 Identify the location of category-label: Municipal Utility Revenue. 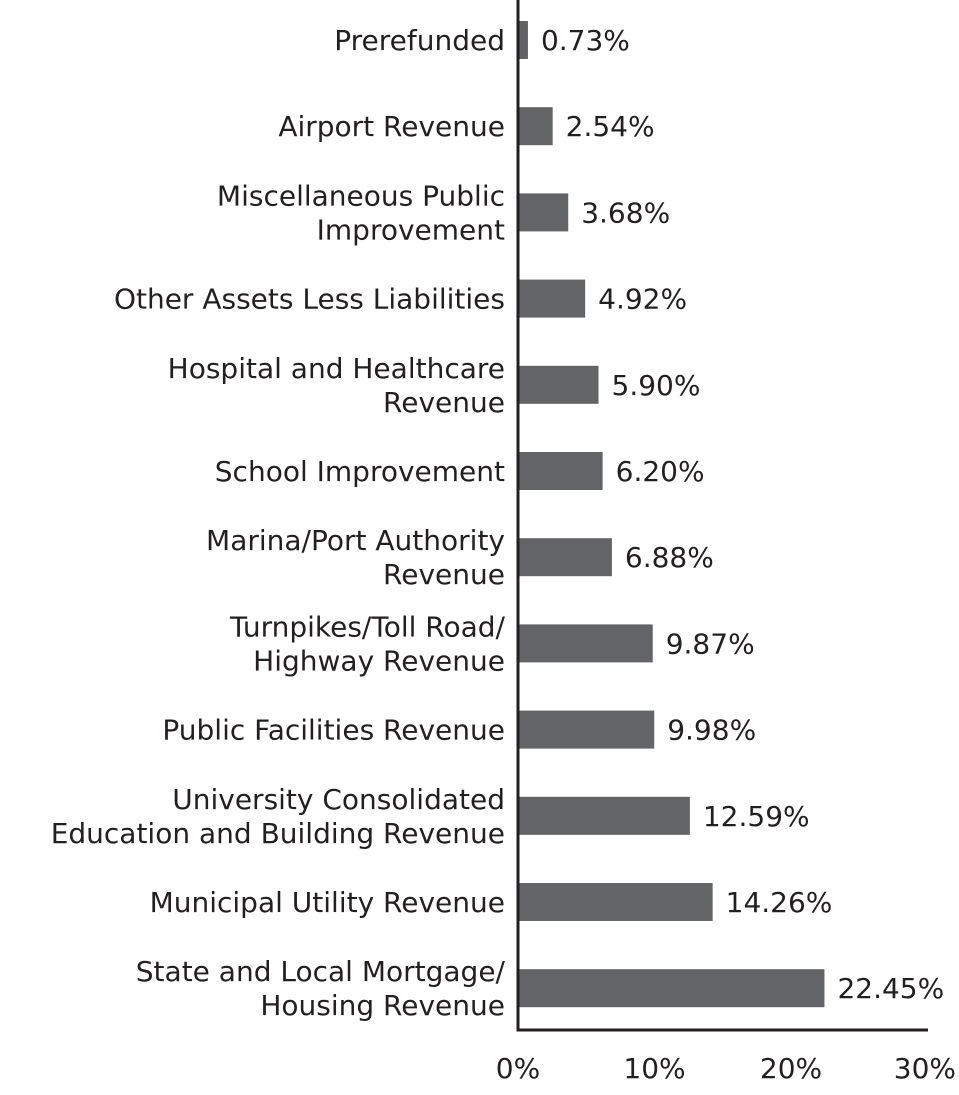
(327, 902).